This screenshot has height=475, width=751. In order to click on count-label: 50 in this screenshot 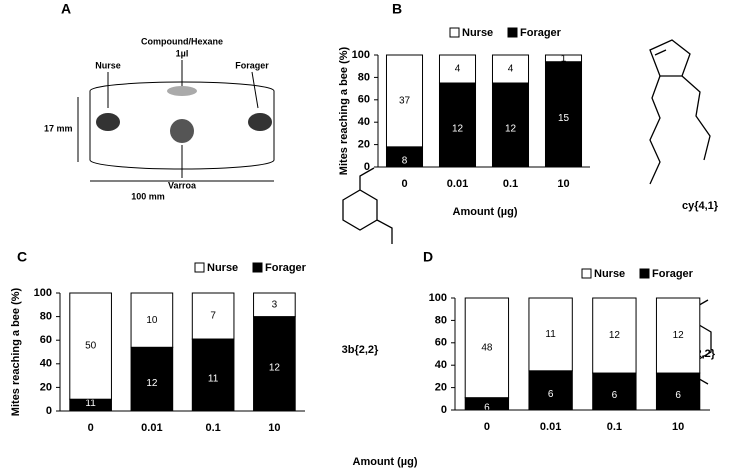, I will do `click(91, 346)`.